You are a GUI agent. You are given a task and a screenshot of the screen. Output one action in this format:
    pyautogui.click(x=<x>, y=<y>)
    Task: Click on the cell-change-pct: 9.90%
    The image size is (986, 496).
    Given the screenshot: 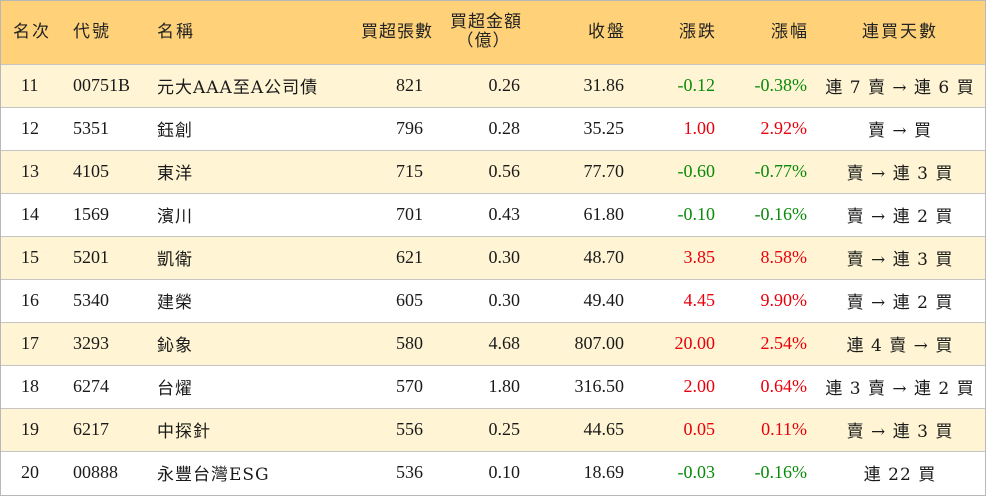 What is the action you would take?
    pyautogui.click(x=784, y=300)
    